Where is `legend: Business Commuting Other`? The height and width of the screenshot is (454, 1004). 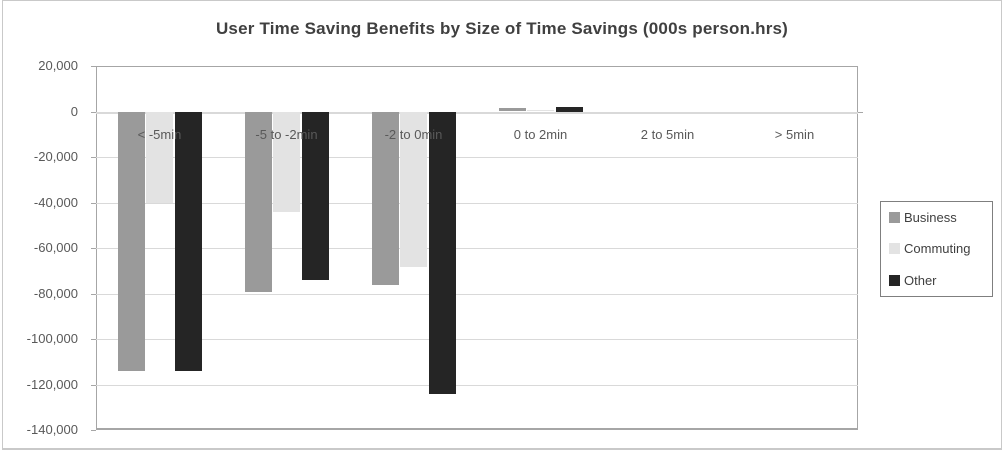
legend: Business Commuting Other is located at coordinates (936, 249).